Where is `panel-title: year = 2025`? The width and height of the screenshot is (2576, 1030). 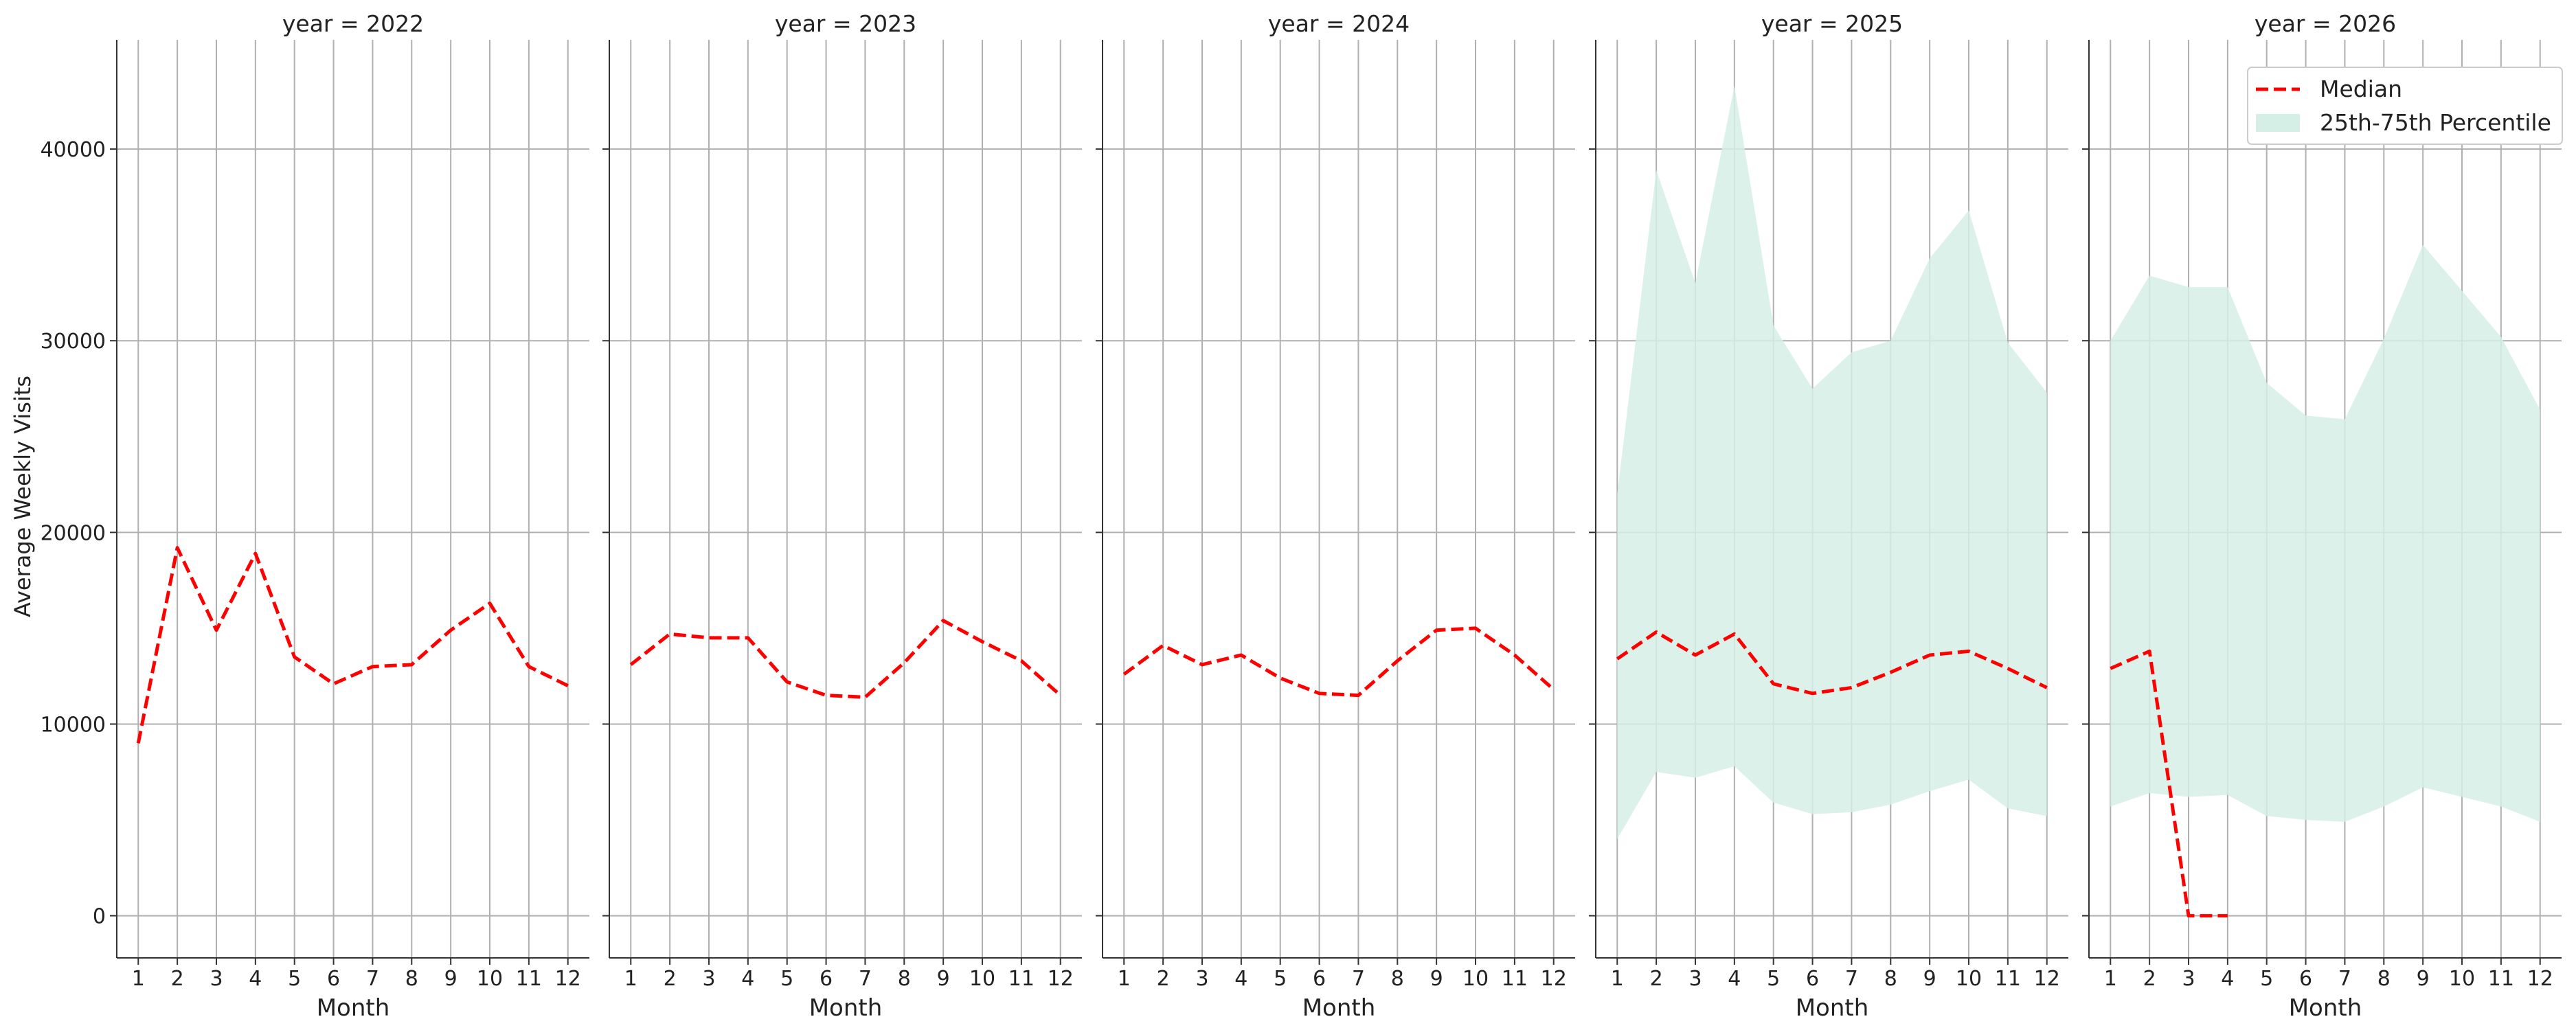
panel-title: year = 2025 is located at coordinates (1832, 23).